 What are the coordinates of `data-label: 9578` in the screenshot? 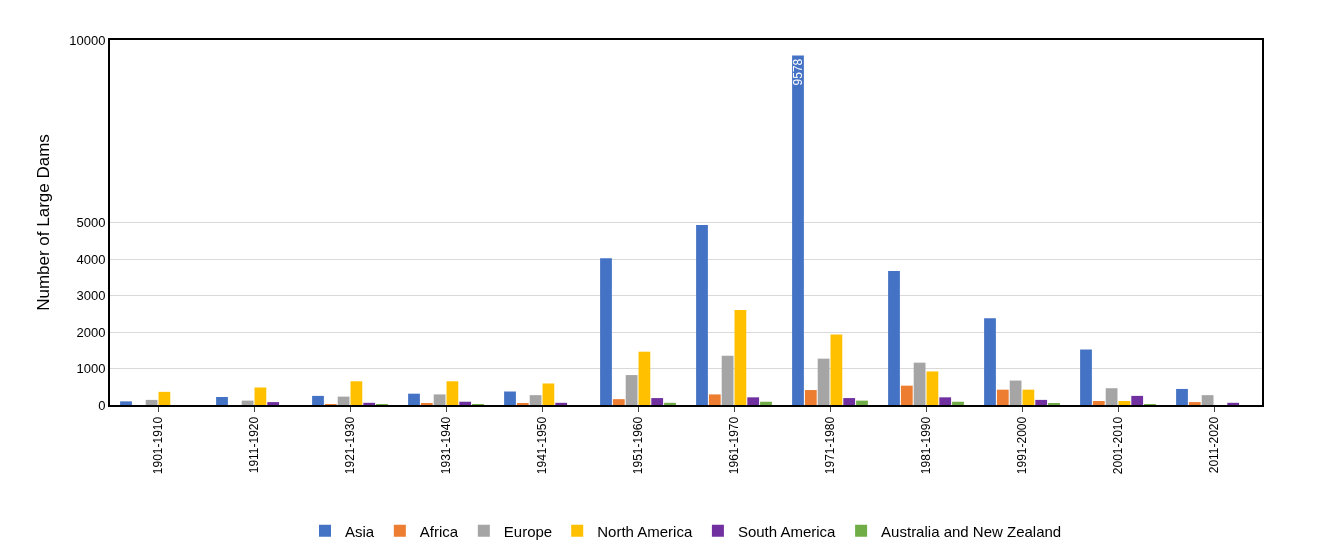 It's located at (798, 72).